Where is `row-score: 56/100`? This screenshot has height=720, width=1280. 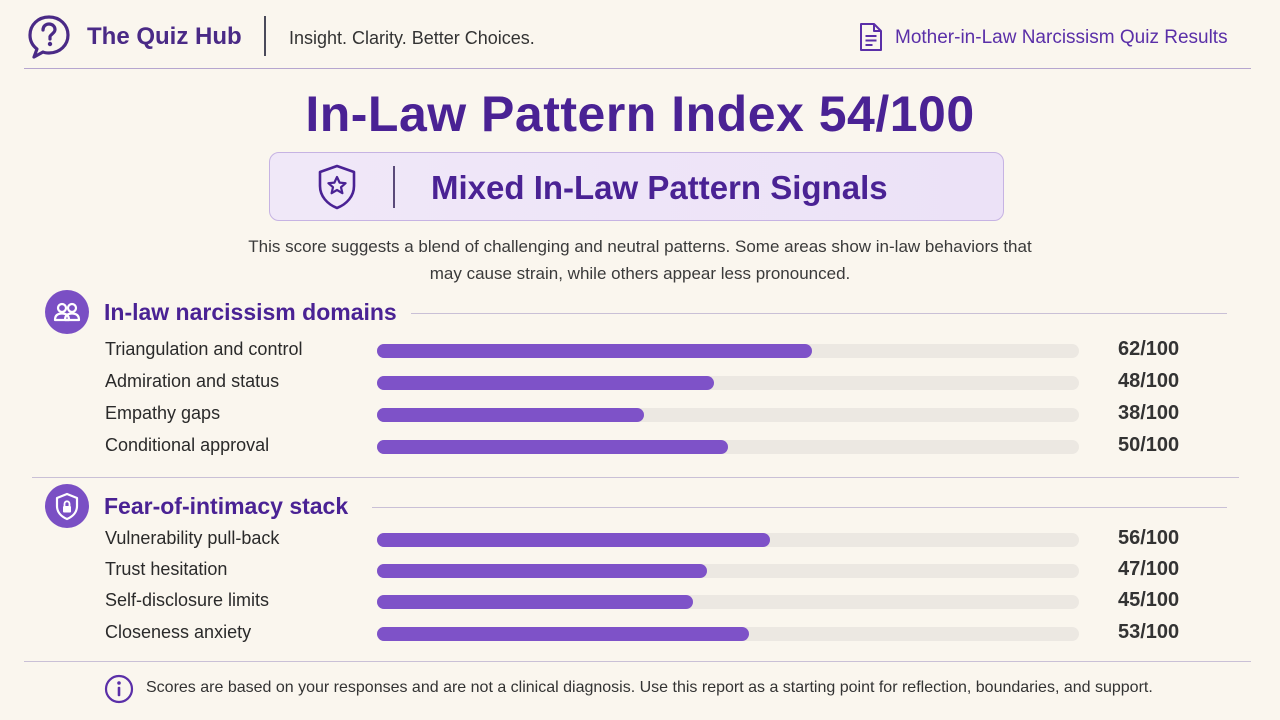
row-score: 56/100 is located at coordinates (1149, 538).